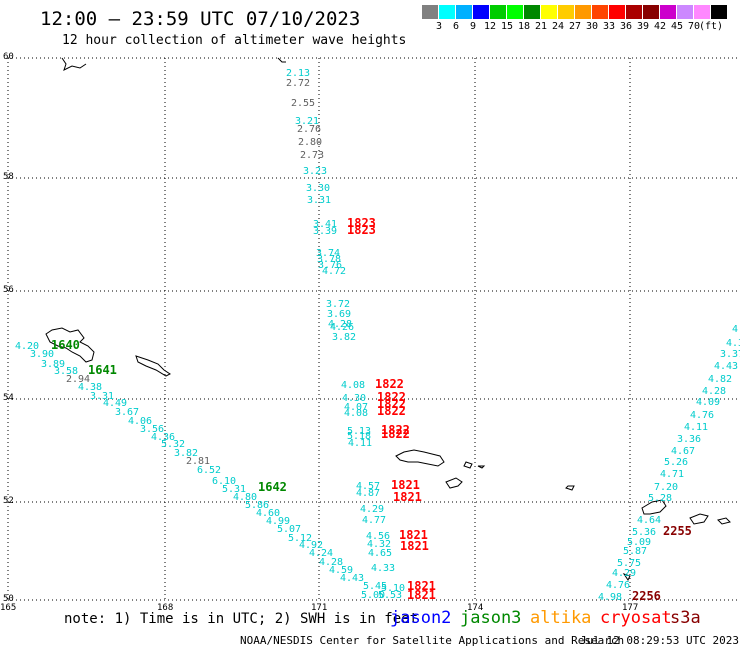 Image resolution: width=740 pixels, height=650 pixels. I want to click on lat-tick-label: 58, so click(8, 177).